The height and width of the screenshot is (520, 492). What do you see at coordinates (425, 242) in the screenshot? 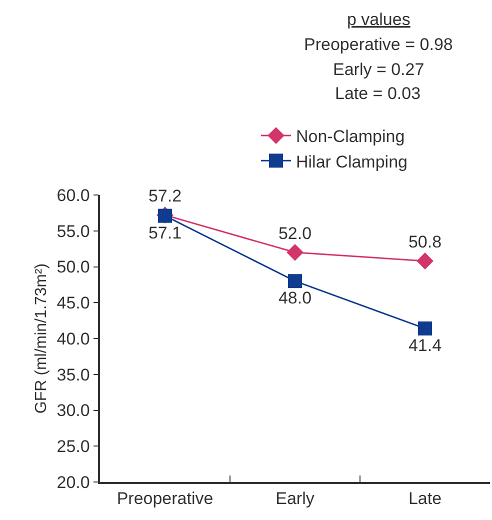
I see `data-label: 50.8` at bounding box center [425, 242].